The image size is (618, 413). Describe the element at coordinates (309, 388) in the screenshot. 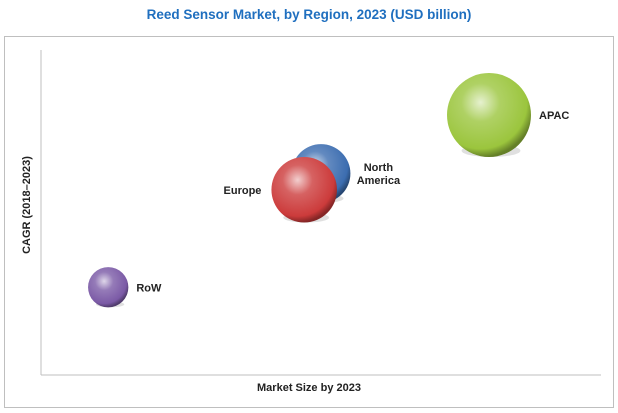

I see `x-axis-label: Market Size by 2023` at that location.